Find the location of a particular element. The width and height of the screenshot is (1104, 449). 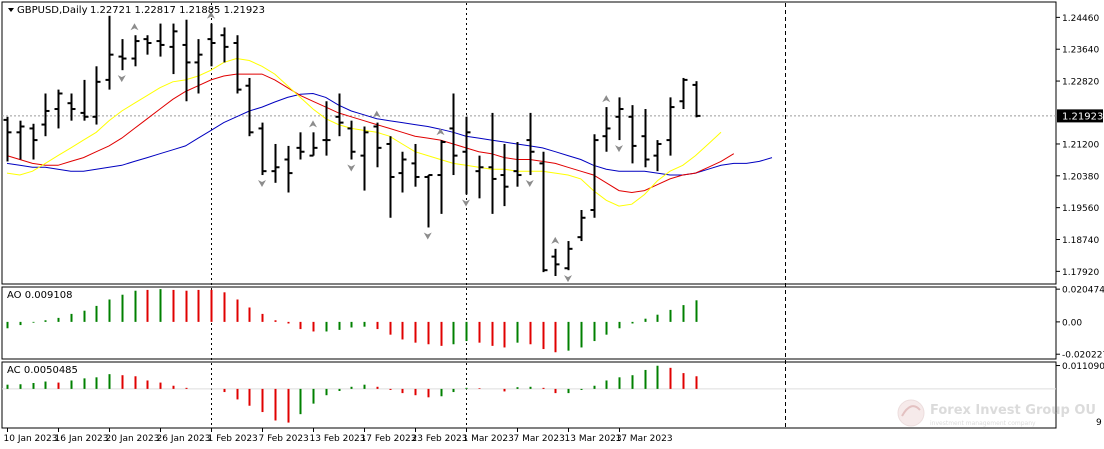

ac-axis-cut-label: 9 is located at coordinates (1099, 423).